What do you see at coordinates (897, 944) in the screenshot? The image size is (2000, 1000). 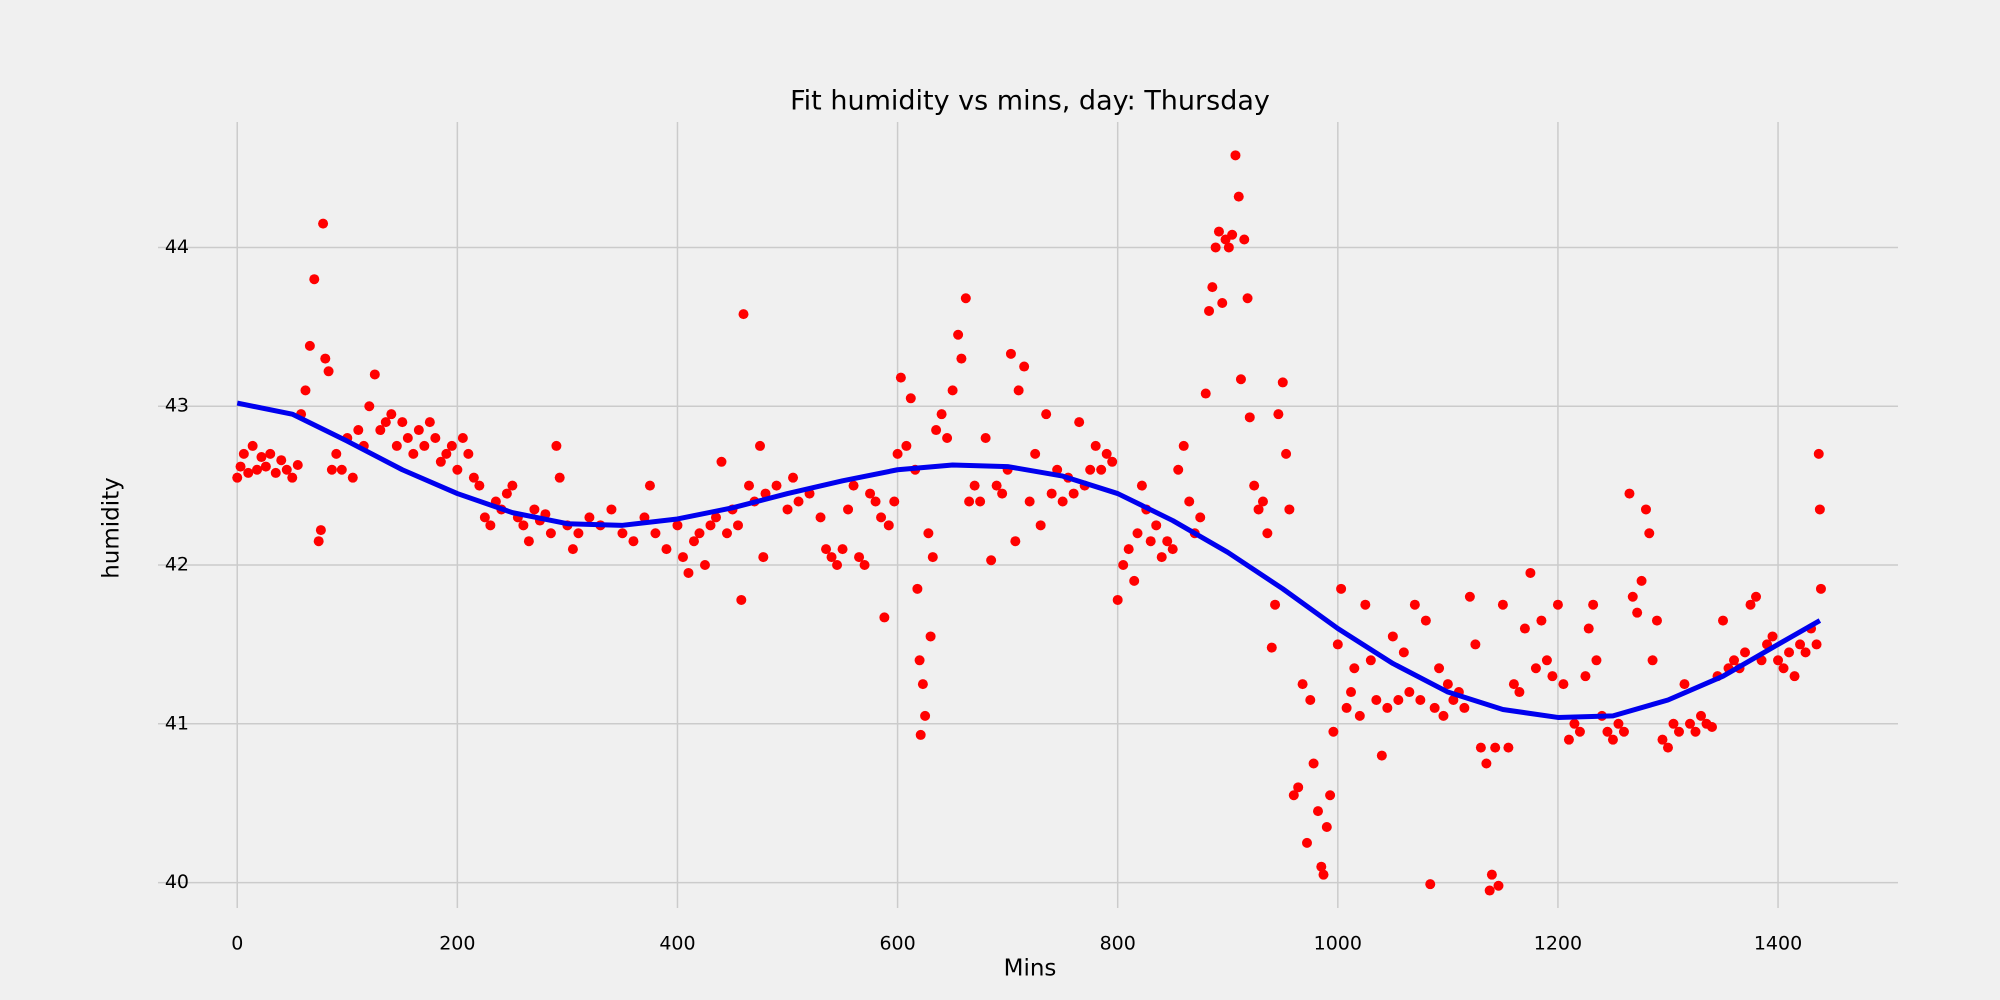 I see `x-tick-label: 600` at bounding box center [897, 944].